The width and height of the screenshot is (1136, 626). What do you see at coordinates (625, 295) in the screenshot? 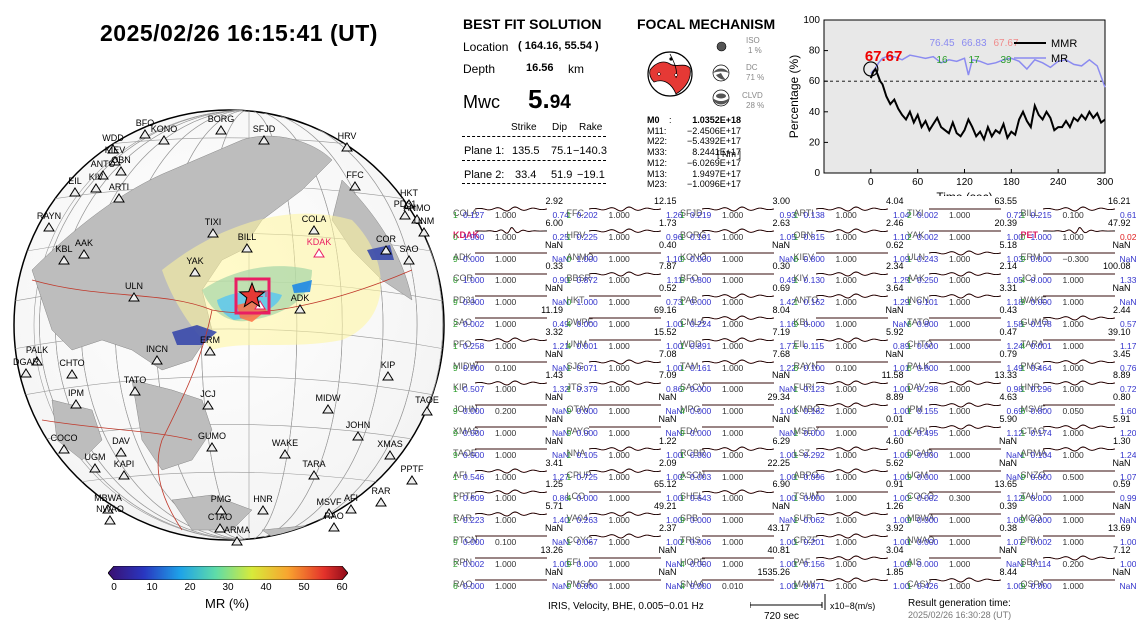
I see `station-cell: HKT 0.52 0 1.000 1.000 0.73` at bounding box center [625, 295].